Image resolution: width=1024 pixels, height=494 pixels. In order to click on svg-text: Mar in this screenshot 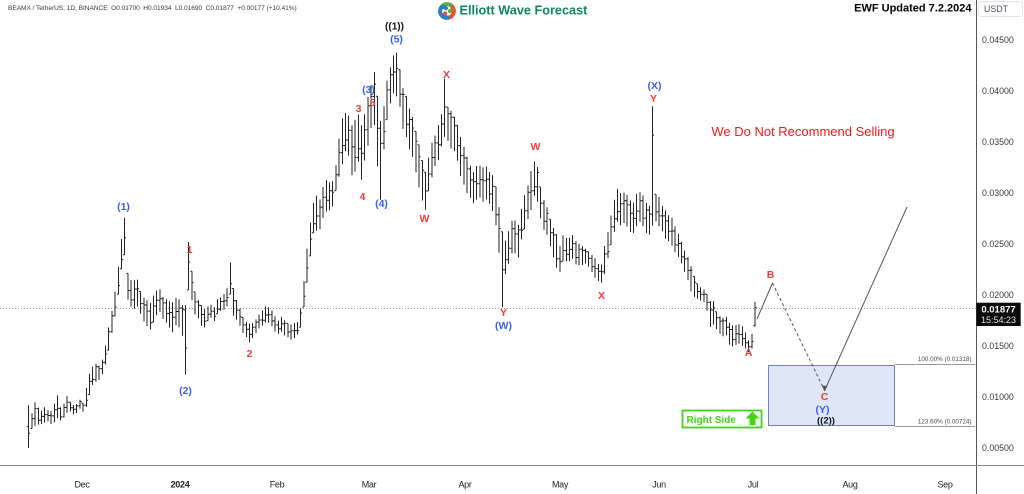, I will do `click(369, 485)`.